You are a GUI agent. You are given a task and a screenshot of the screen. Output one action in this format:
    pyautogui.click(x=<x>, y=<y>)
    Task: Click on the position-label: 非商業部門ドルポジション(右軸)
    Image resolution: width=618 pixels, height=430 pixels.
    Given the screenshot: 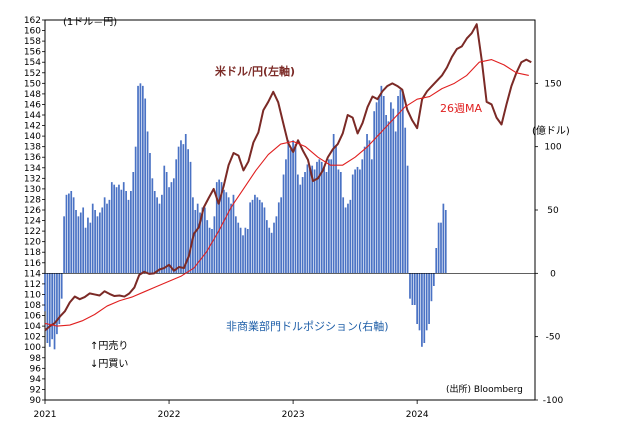 What is the action you would take?
    pyautogui.click(x=307, y=326)
    